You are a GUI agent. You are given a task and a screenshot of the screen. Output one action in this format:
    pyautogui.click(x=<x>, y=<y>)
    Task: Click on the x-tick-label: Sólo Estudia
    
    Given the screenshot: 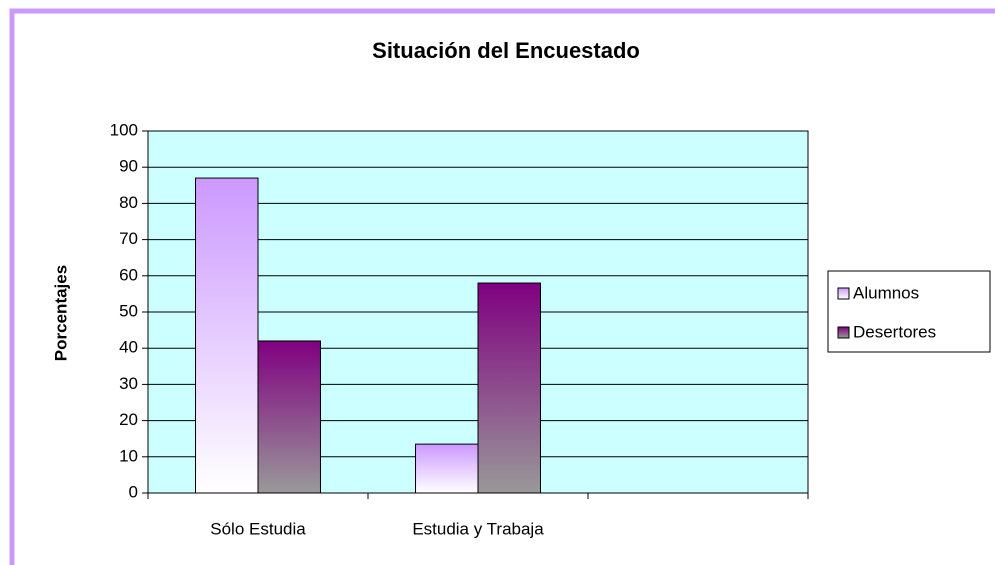 What is the action you would take?
    pyautogui.click(x=258, y=528)
    